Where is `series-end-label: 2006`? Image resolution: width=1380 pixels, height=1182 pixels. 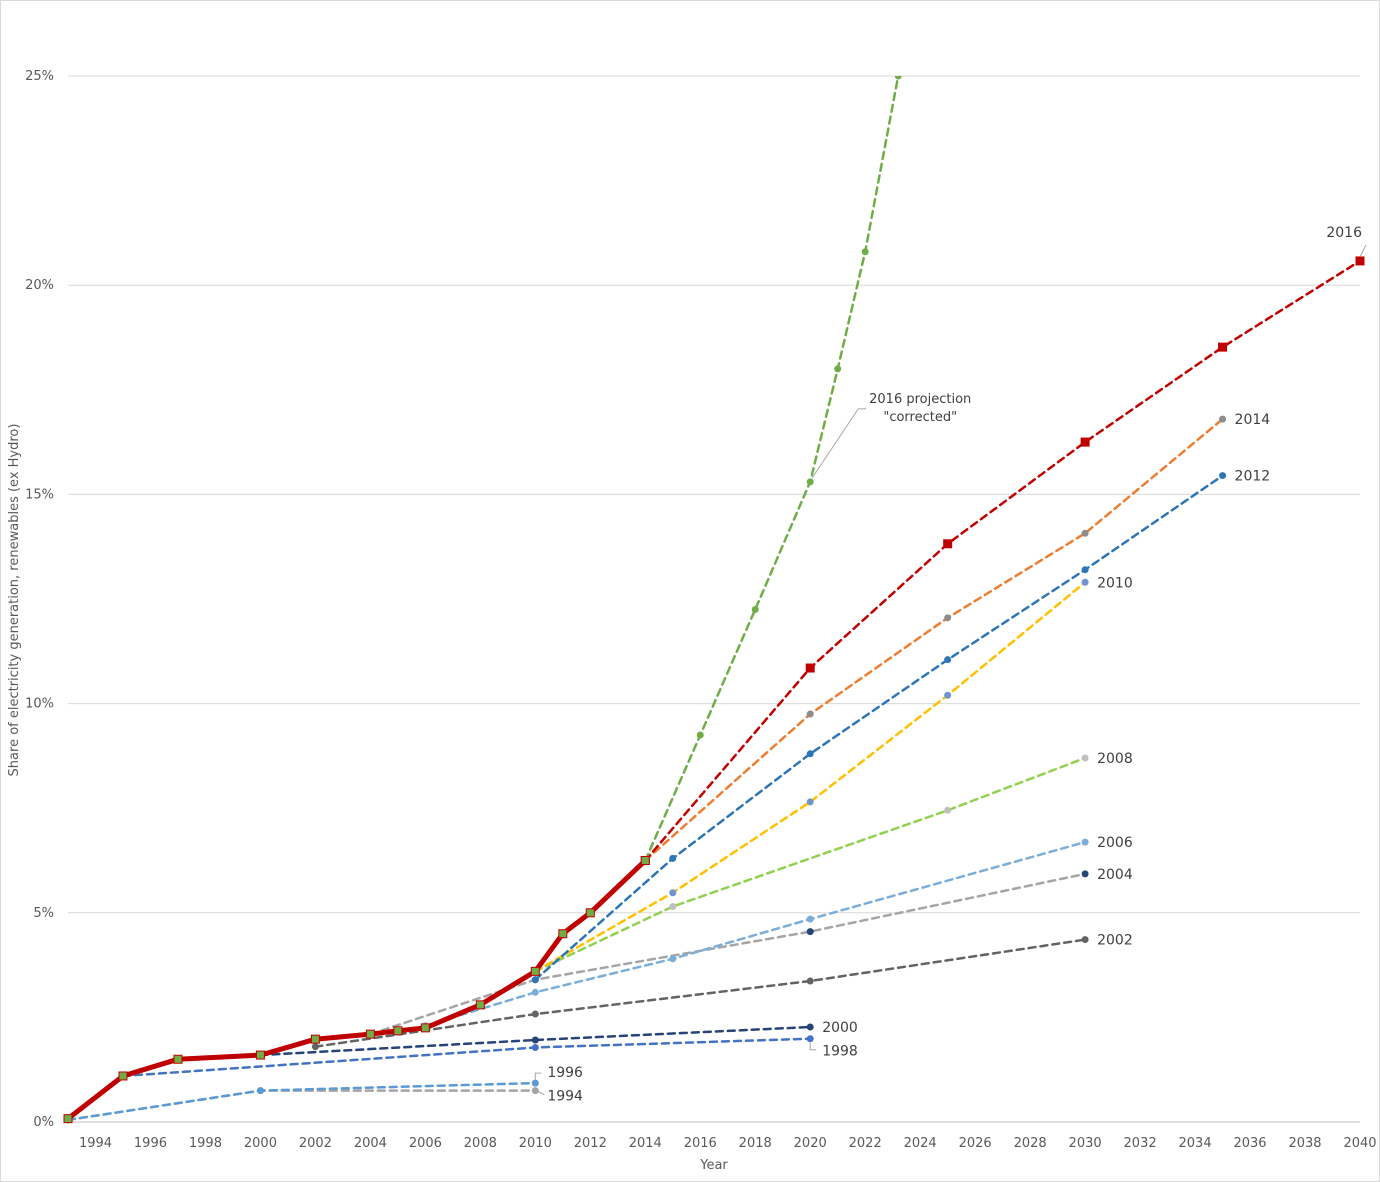 series-end-label: 2006 is located at coordinates (1115, 843).